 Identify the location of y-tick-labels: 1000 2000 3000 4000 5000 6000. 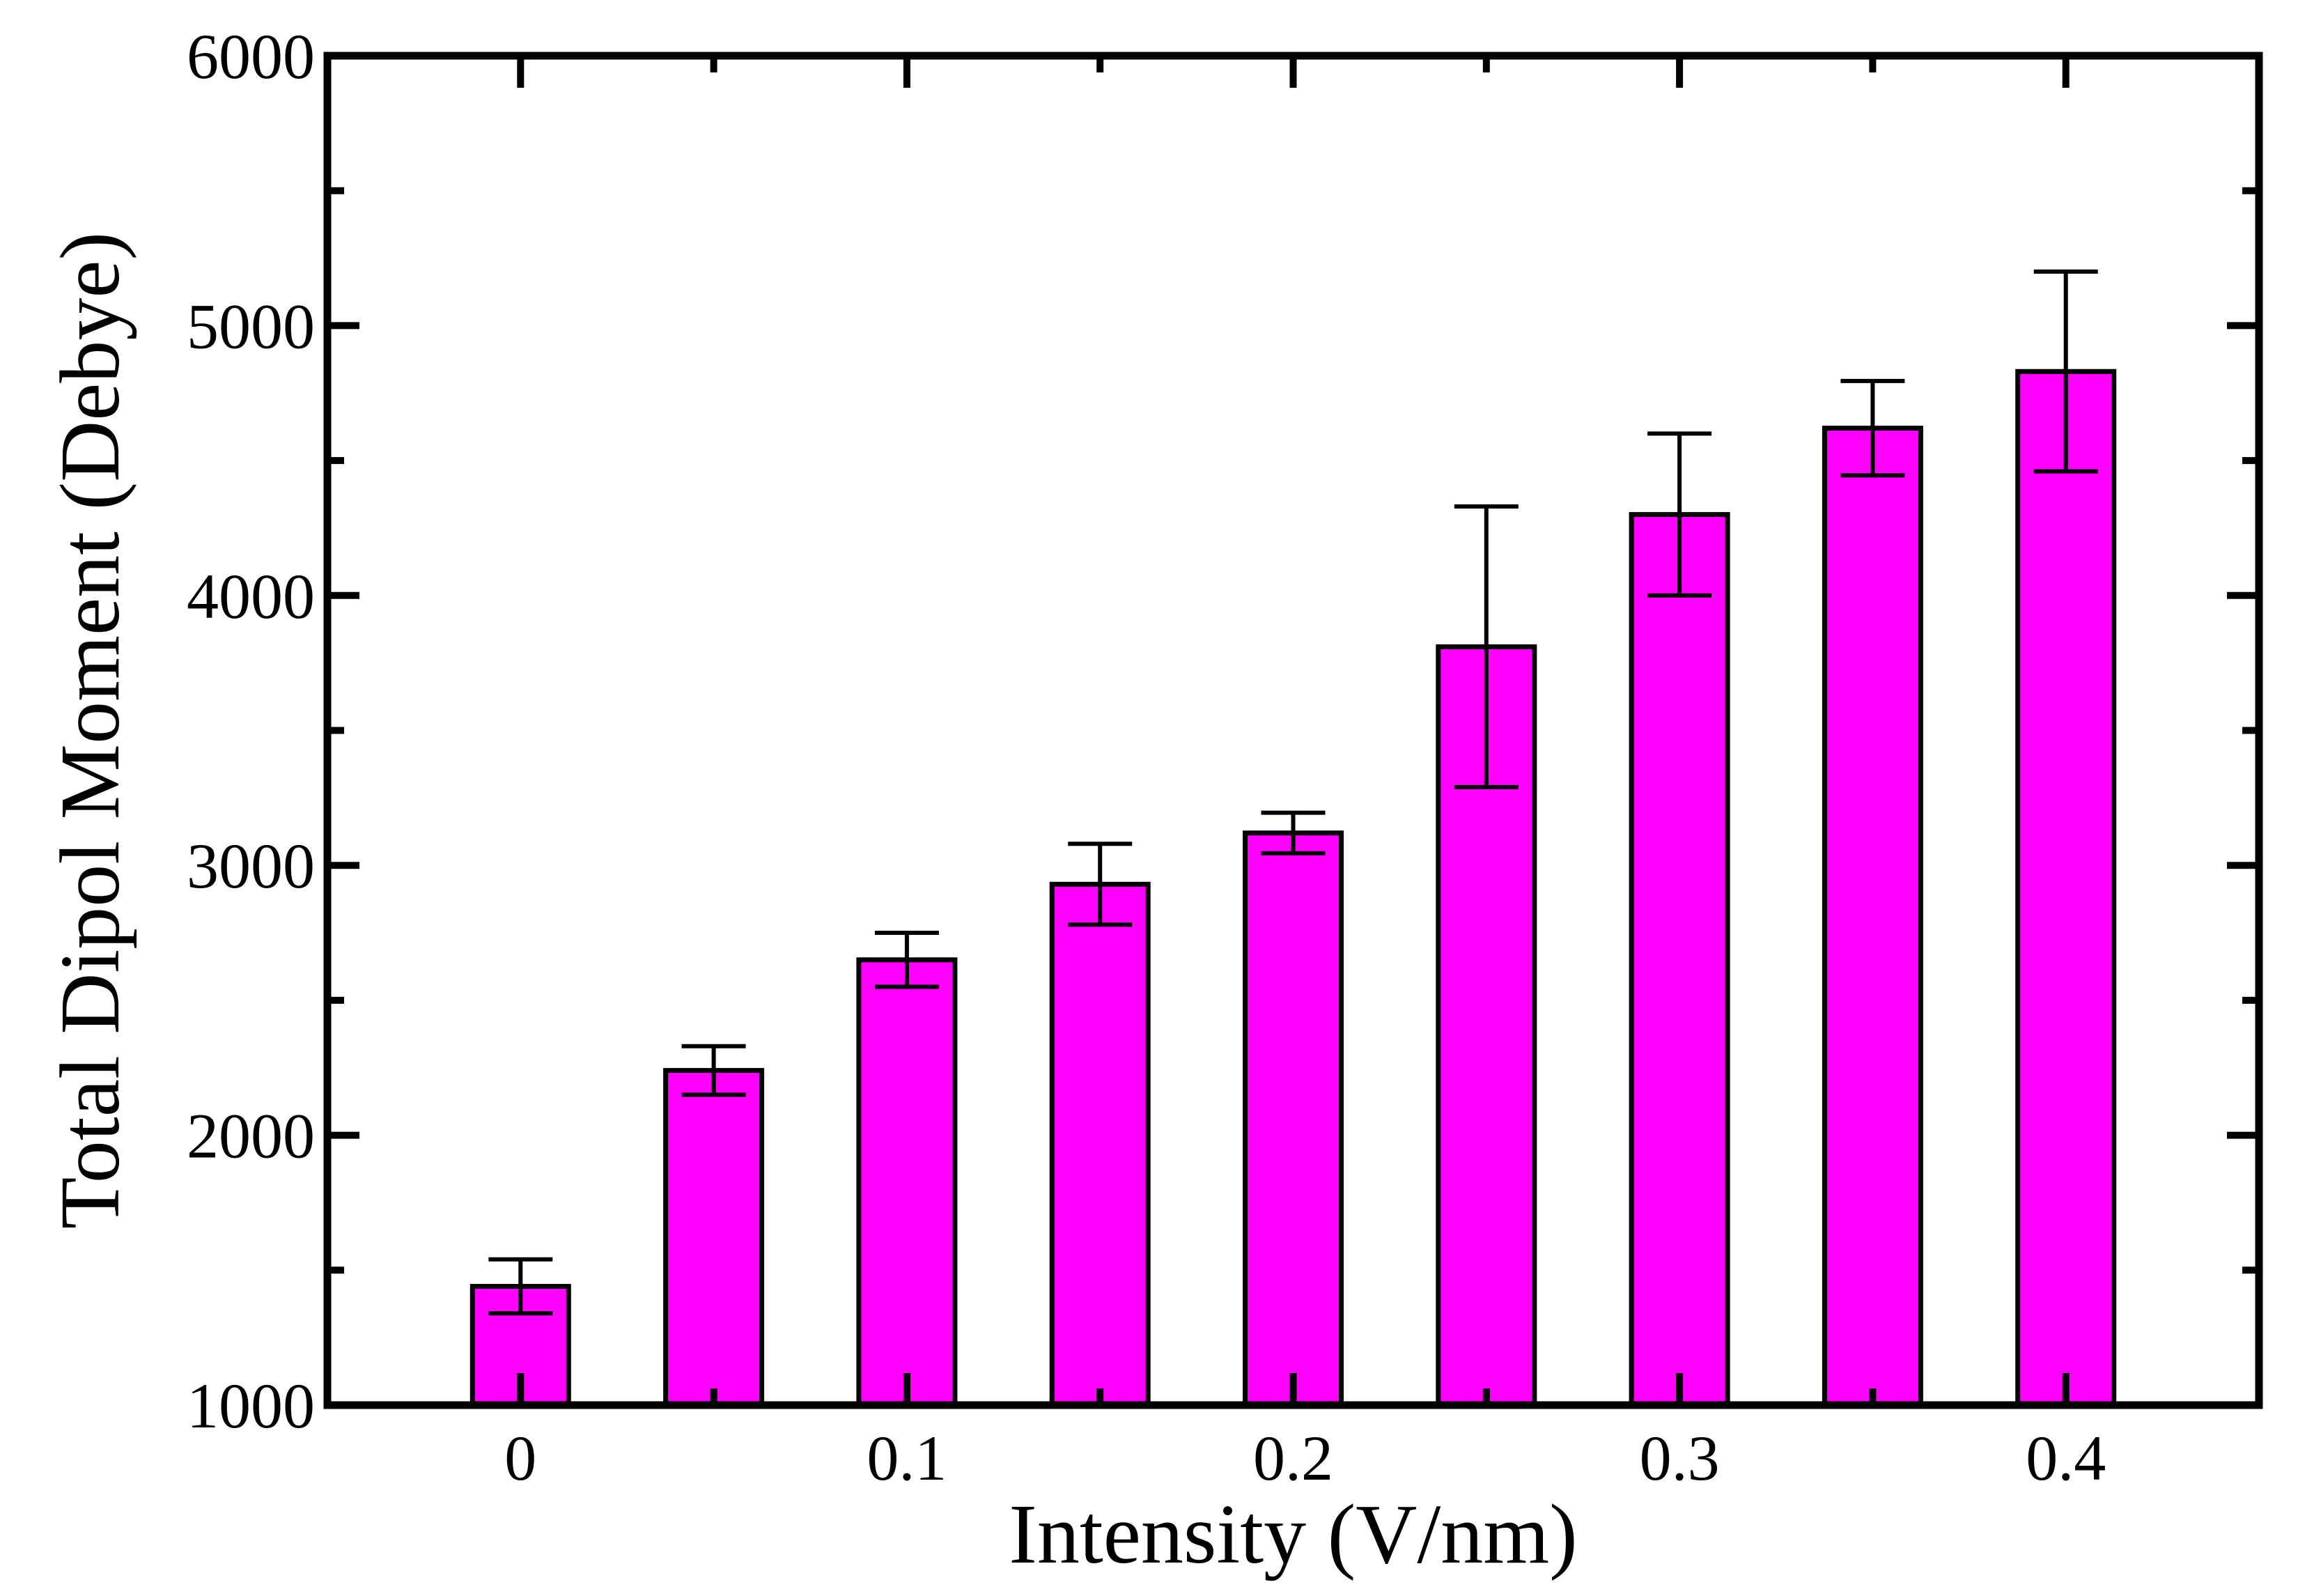
(251, 731).